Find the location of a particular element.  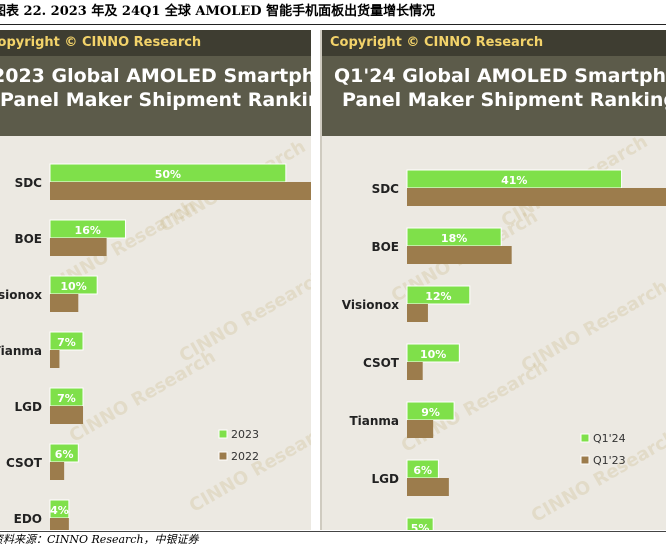

data-label: 18% is located at coordinates (454, 238).